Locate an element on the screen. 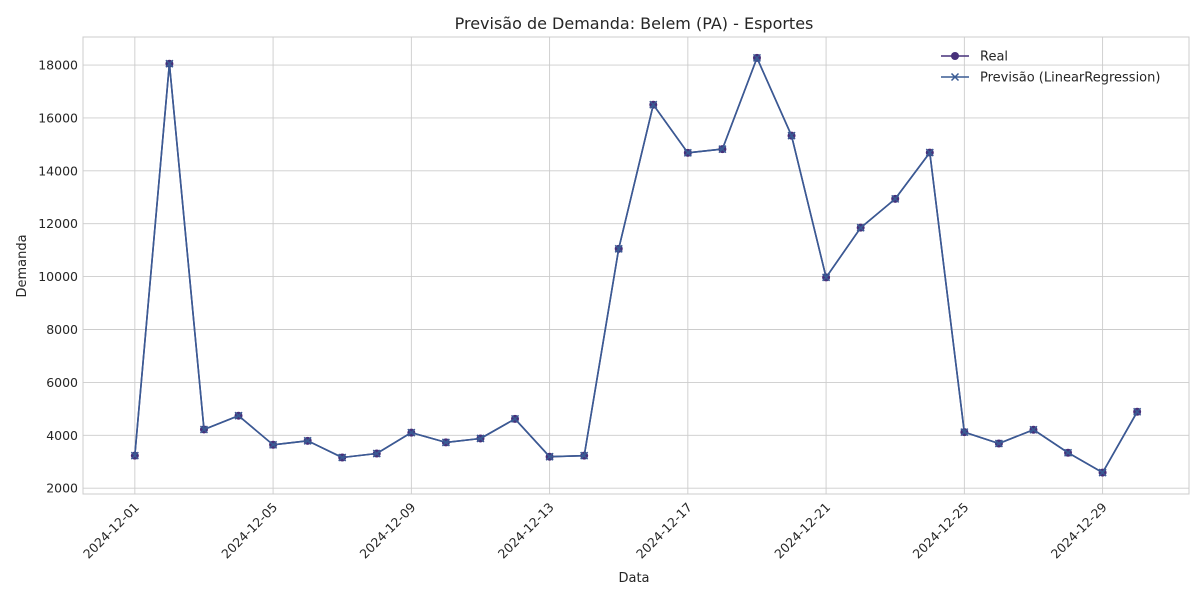  x-tick-label: 2024-12-17 is located at coordinates (664, 531).